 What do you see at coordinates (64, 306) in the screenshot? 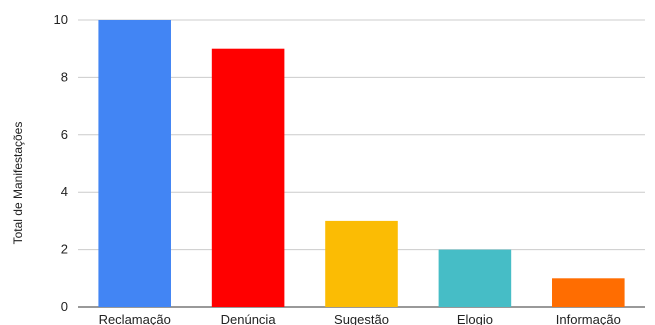
I see `y-tick-label: 0` at bounding box center [64, 306].